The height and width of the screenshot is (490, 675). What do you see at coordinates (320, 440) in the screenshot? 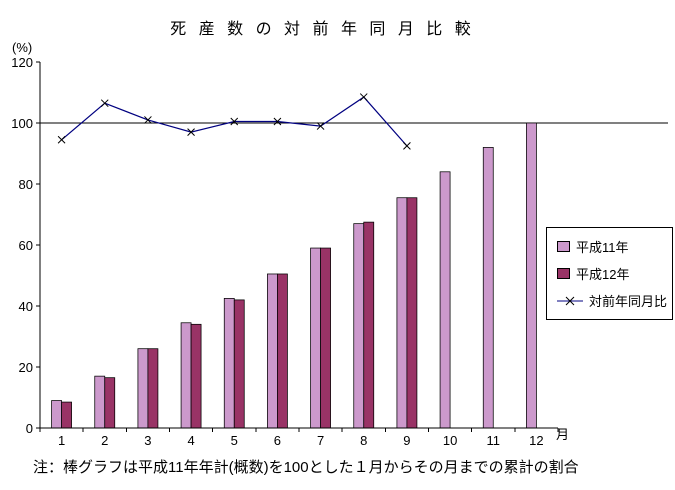
I see `x-tick-label-7: 7` at bounding box center [320, 440].